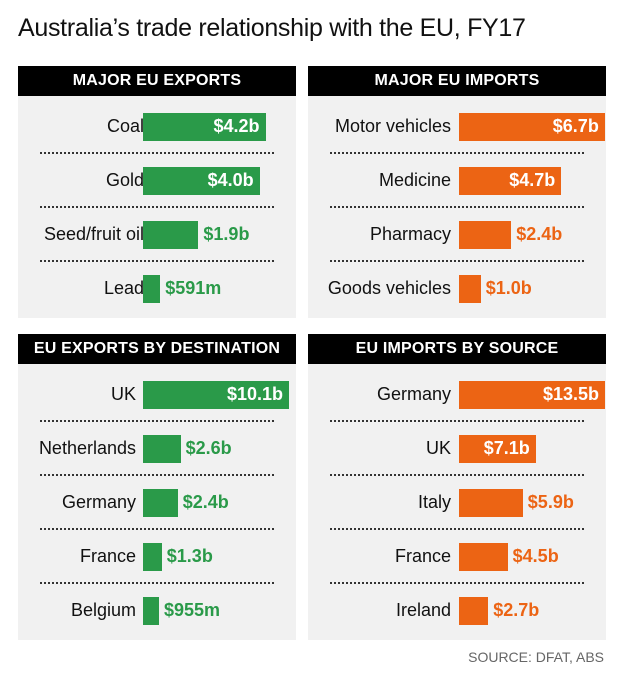 The image size is (620, 676). What do you see at coordinates (230, 180) in the screenshot?
I see `value-label: $4.0b` at bounding box center [230, 180].